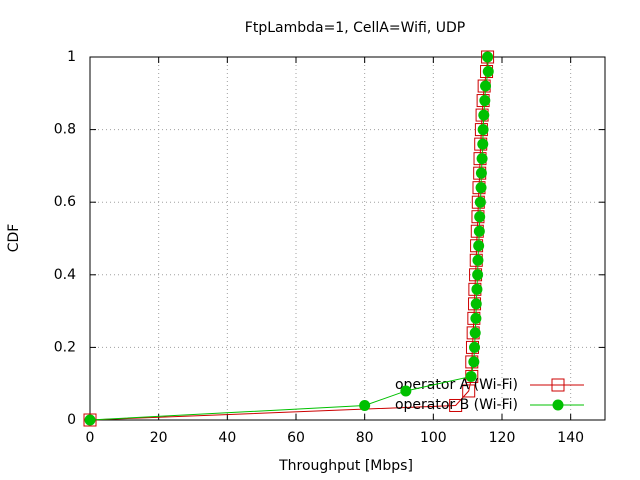 The image size is (640, 480). Describe the element at coordinates (14, 238) in the screenshot. I see `y-axis-label: CDF` at that location.